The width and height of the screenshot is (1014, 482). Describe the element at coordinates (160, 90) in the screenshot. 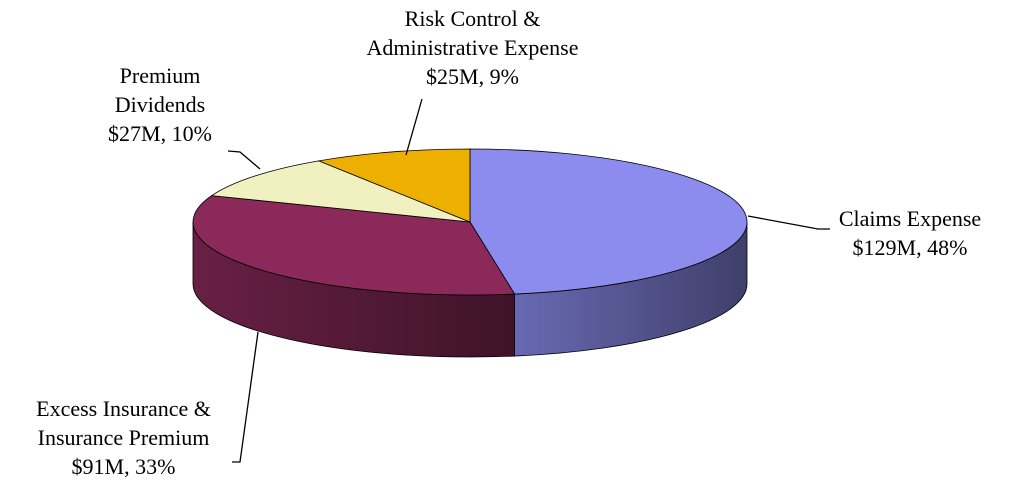

I see `category-label: Premium Dividends` at that location.